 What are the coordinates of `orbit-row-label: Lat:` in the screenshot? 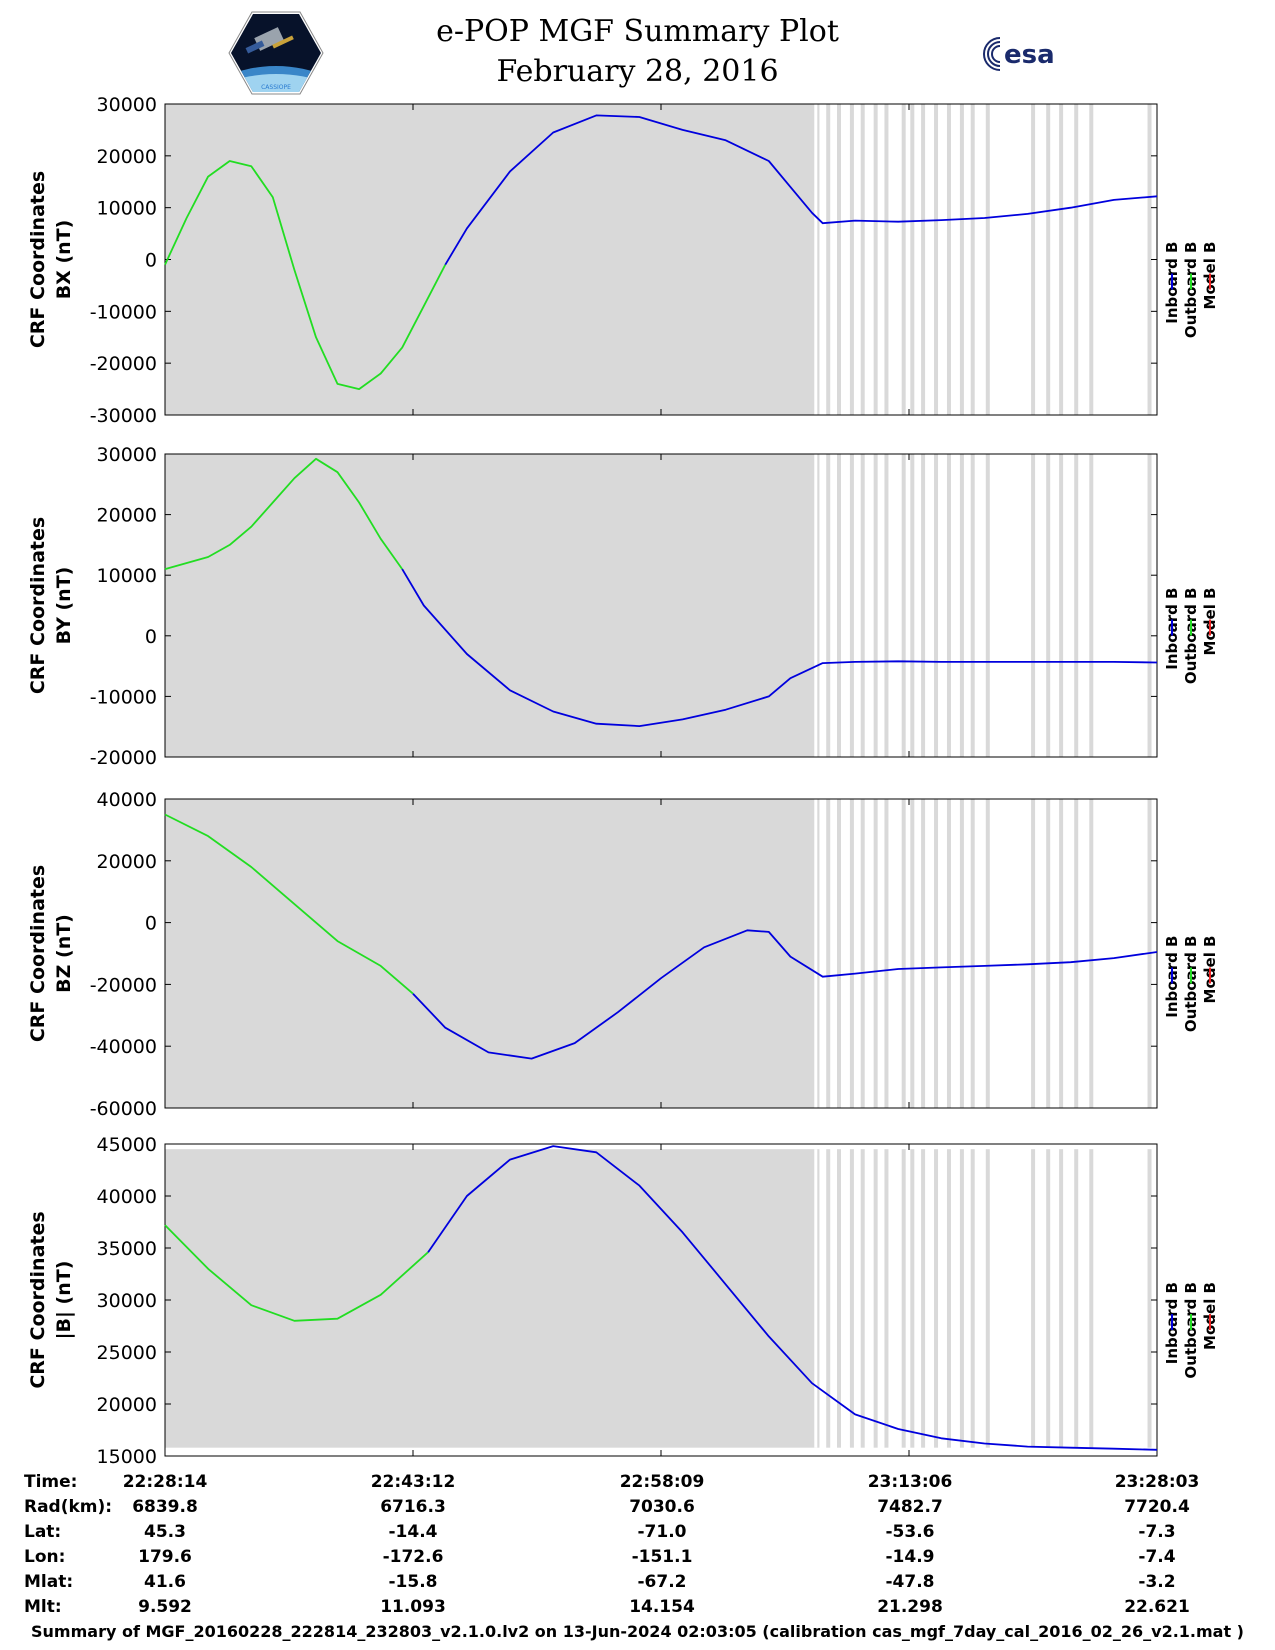 It's located at (42, 1532).